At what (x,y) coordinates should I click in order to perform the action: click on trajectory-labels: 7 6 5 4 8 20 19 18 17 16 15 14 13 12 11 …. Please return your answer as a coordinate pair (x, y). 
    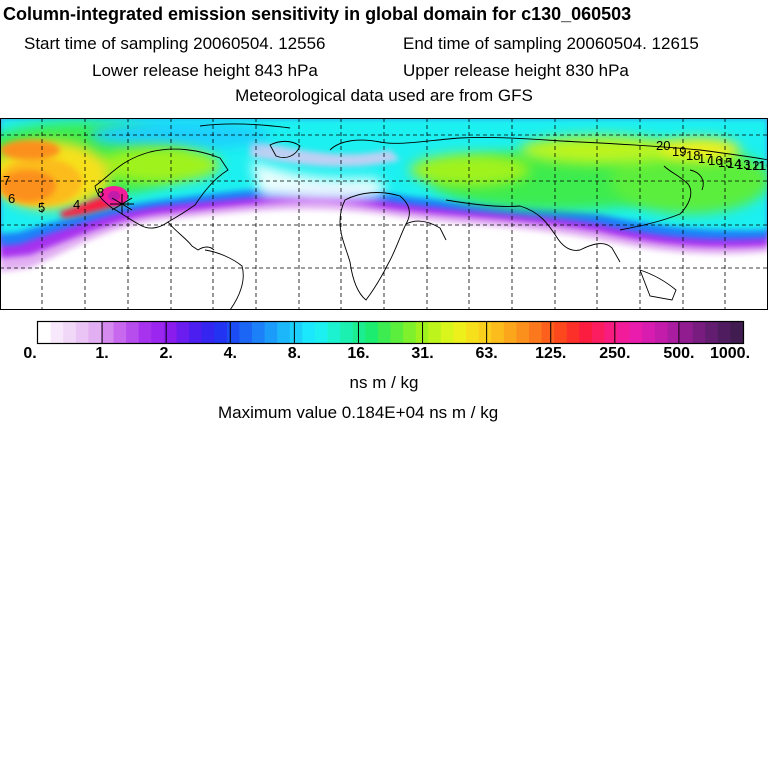
    Looking at the image, I should click on (385, 176).